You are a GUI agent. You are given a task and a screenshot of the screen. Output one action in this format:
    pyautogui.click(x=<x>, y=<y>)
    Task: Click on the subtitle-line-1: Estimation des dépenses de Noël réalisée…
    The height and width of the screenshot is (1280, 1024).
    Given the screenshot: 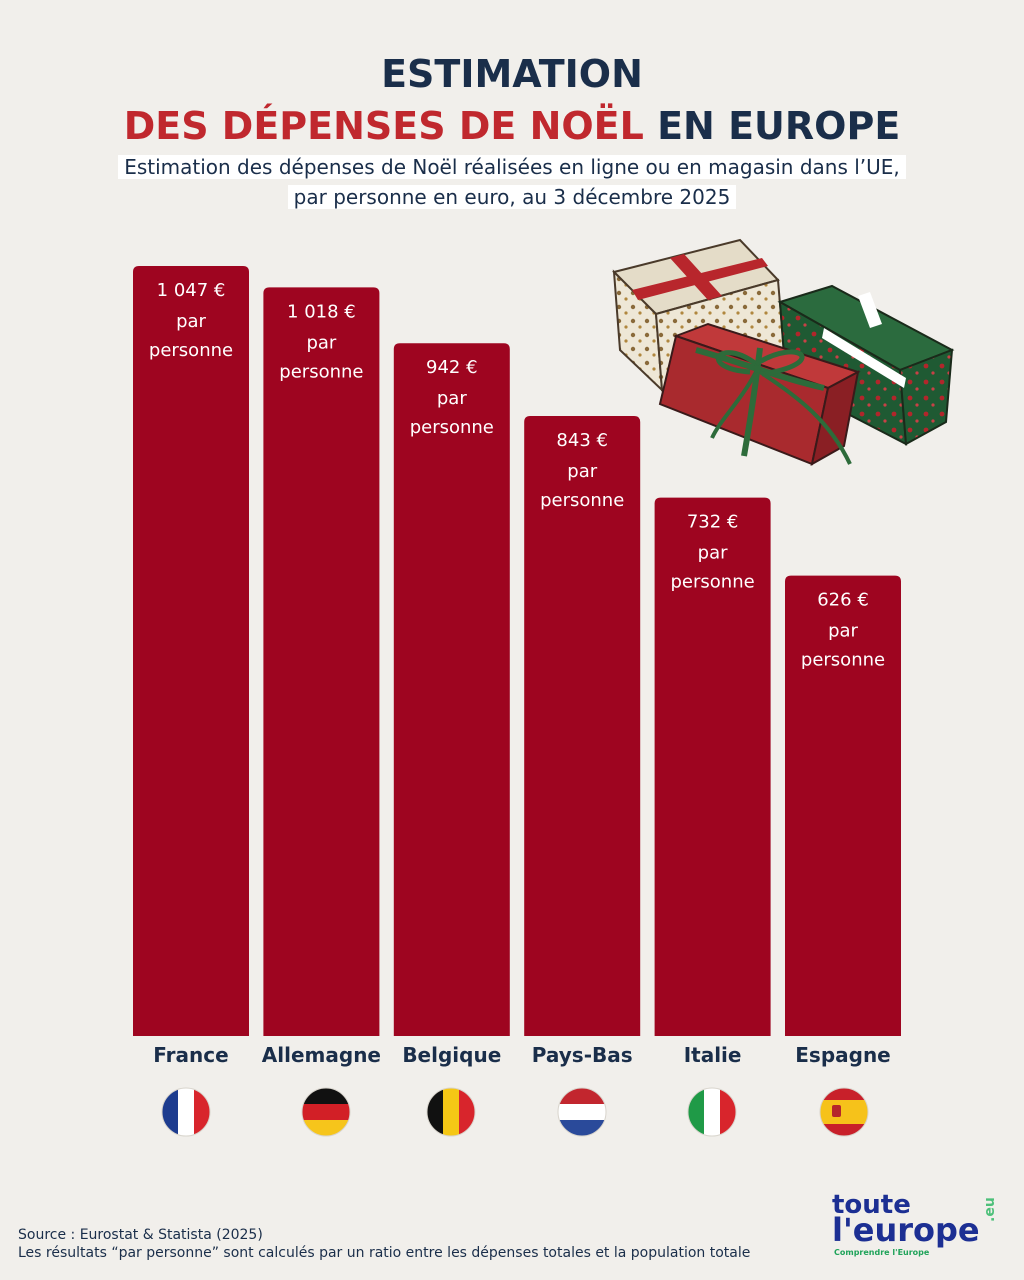 What is the action you would take?
    pyautogui.click(x=512, y=167)
    